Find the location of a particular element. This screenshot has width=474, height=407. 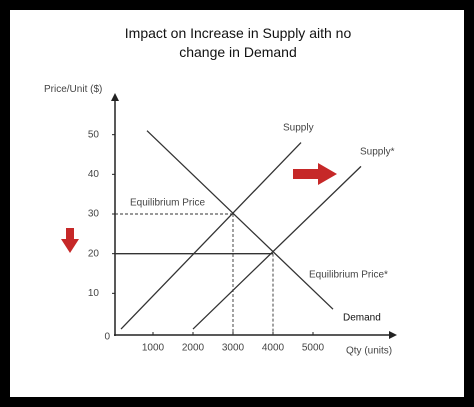

annotation: Equilibrium Price* is located at coordinates (348, 275).